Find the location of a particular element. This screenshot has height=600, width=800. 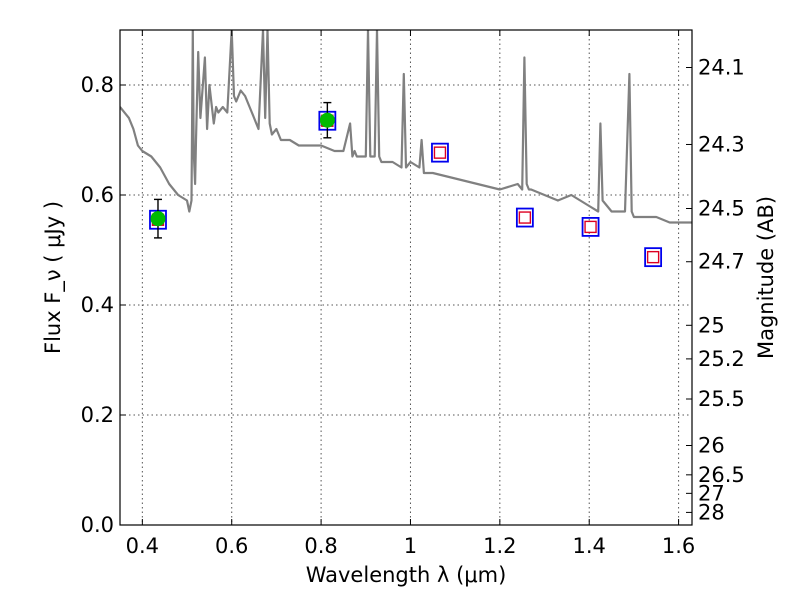

y2-tick-label: 24.3 is located at coordinates (721, 144).